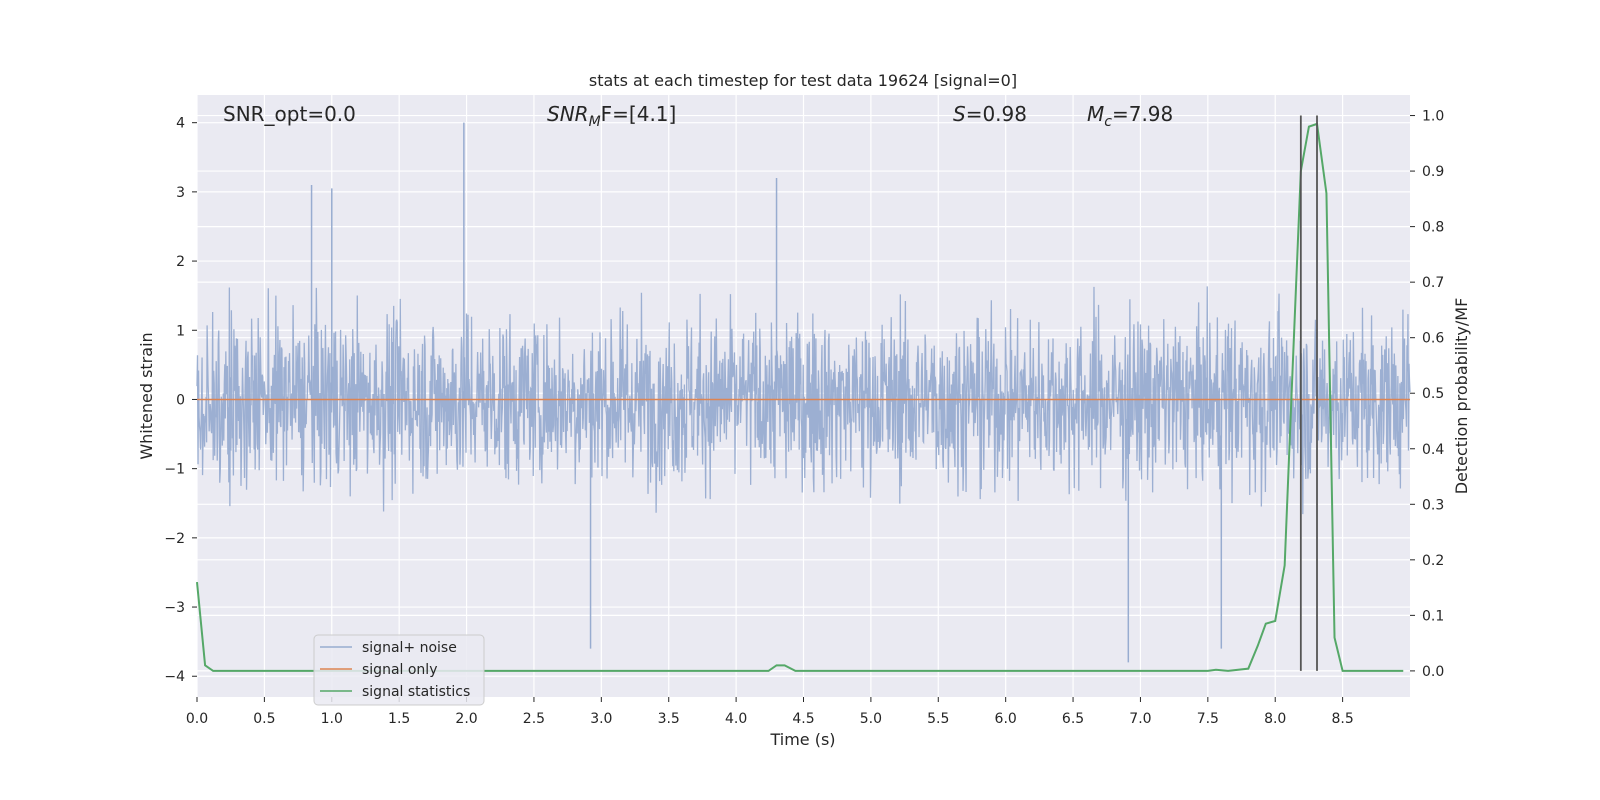  Describe the element at coordinates (1433, 672) in the screenshot. I see `y-right-tick-label: 0.0` at that location.